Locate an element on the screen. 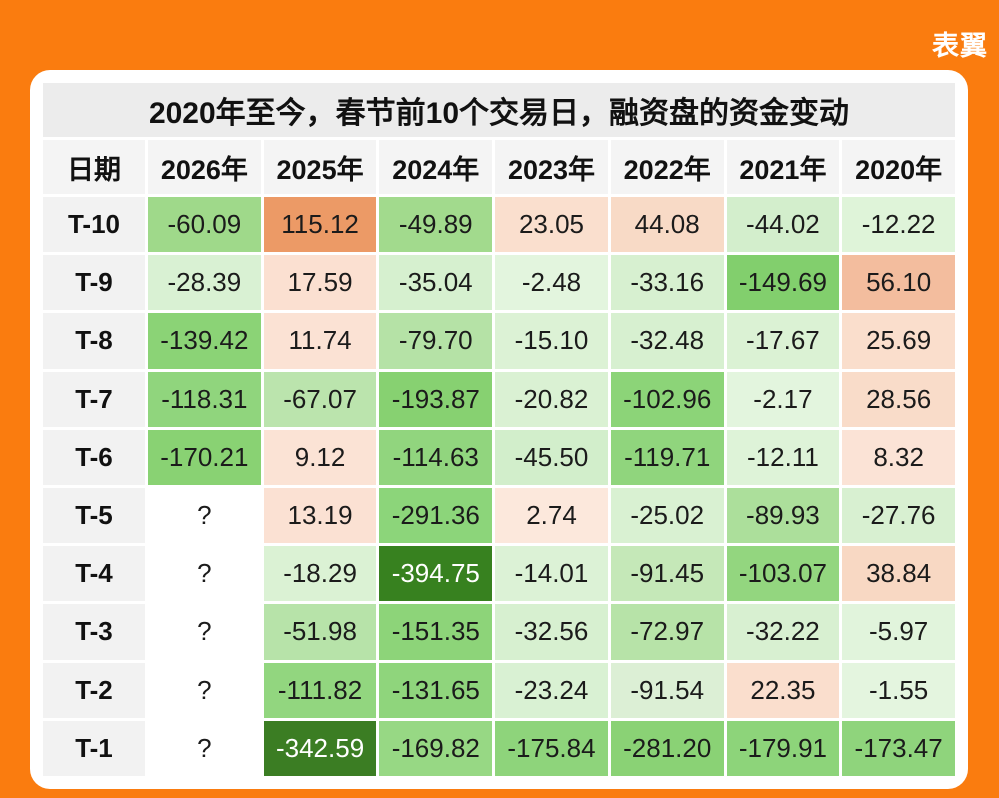 The image size is (999, 798). value-cell: 44.08 is located at coordinates (667, 225).